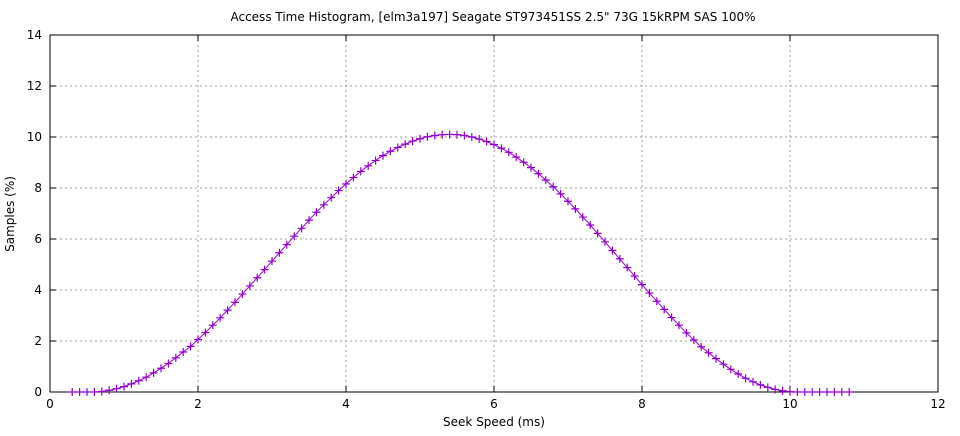  I want to click on x-tick-label: 4, so click(346, 404).